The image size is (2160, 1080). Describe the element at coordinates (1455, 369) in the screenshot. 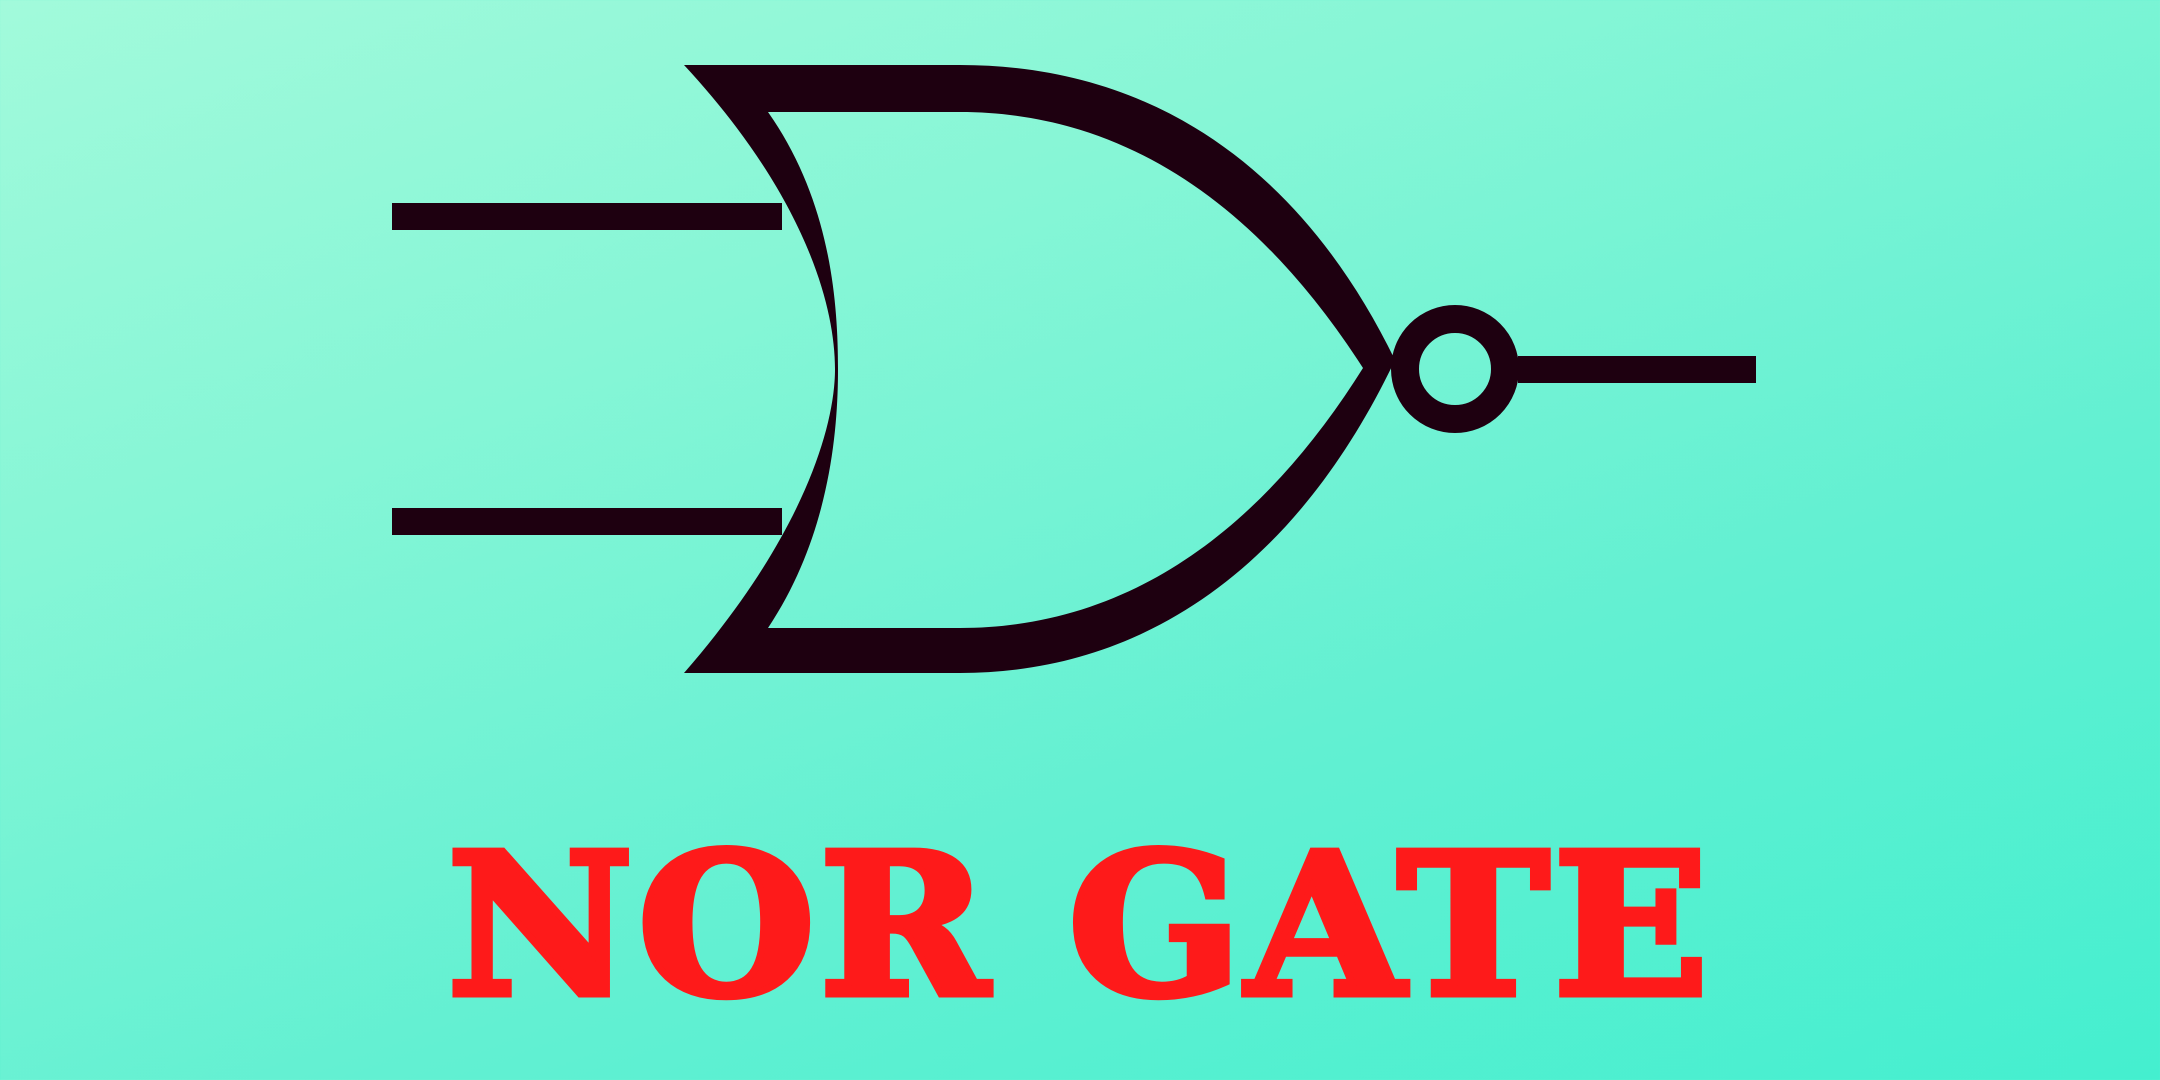

I see `inverter-bubble` at that location.